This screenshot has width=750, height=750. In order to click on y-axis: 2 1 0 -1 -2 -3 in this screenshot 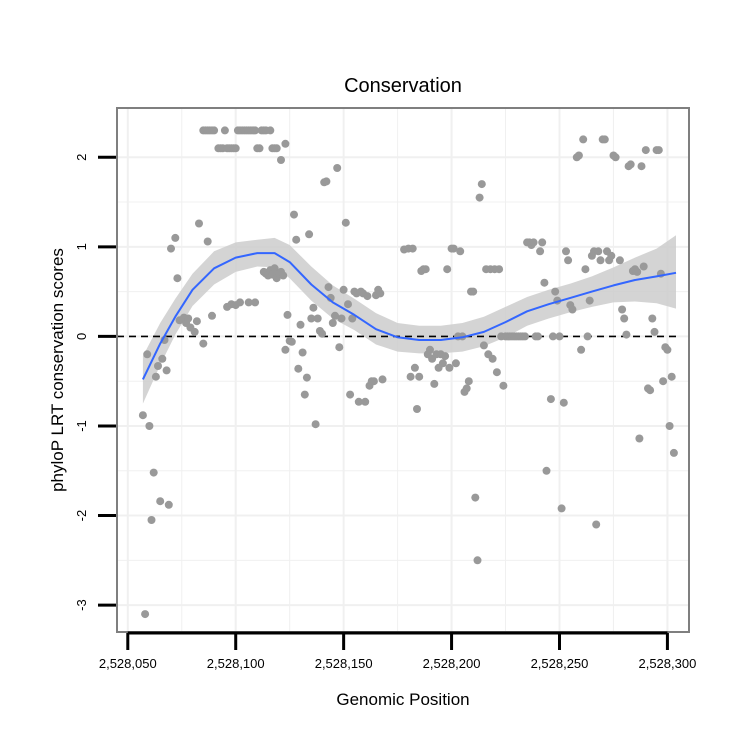, I will do `click(95, 382)`.